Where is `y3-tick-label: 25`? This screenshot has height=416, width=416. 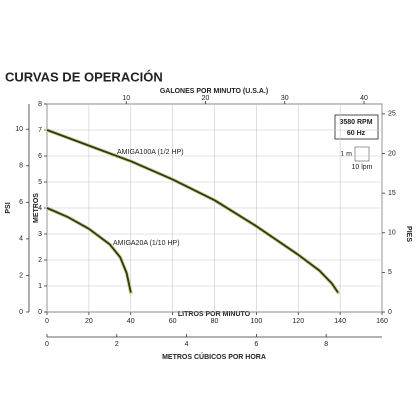 y3-tick-label: 25 is located at coordinates (392, 114).